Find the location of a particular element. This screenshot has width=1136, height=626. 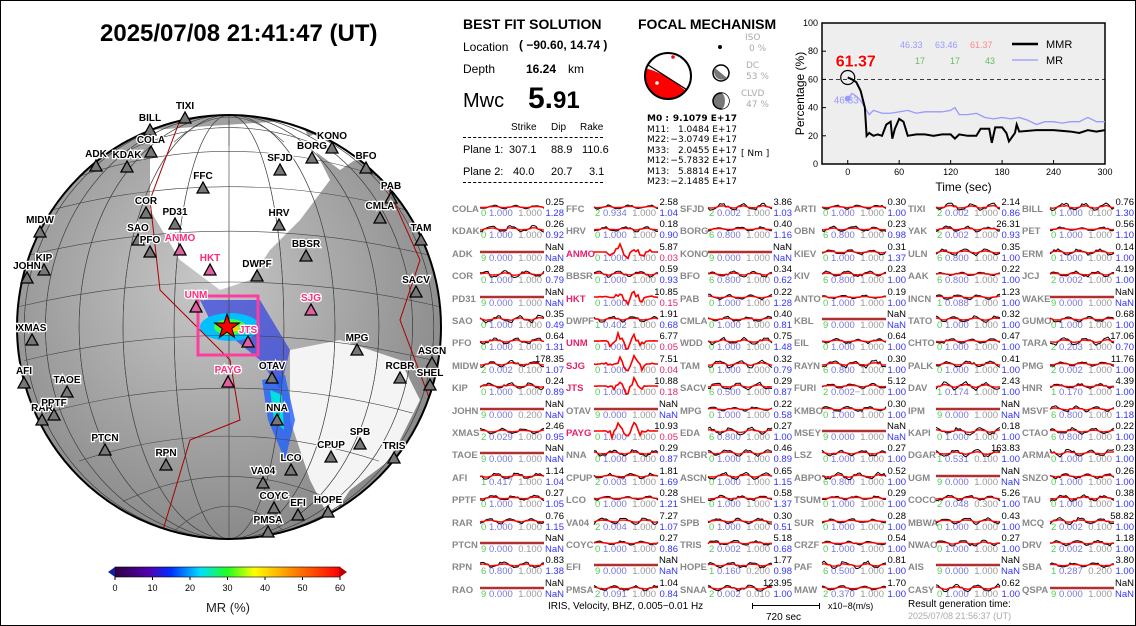

station-borg: BORG is located at coordinates (312, 152).